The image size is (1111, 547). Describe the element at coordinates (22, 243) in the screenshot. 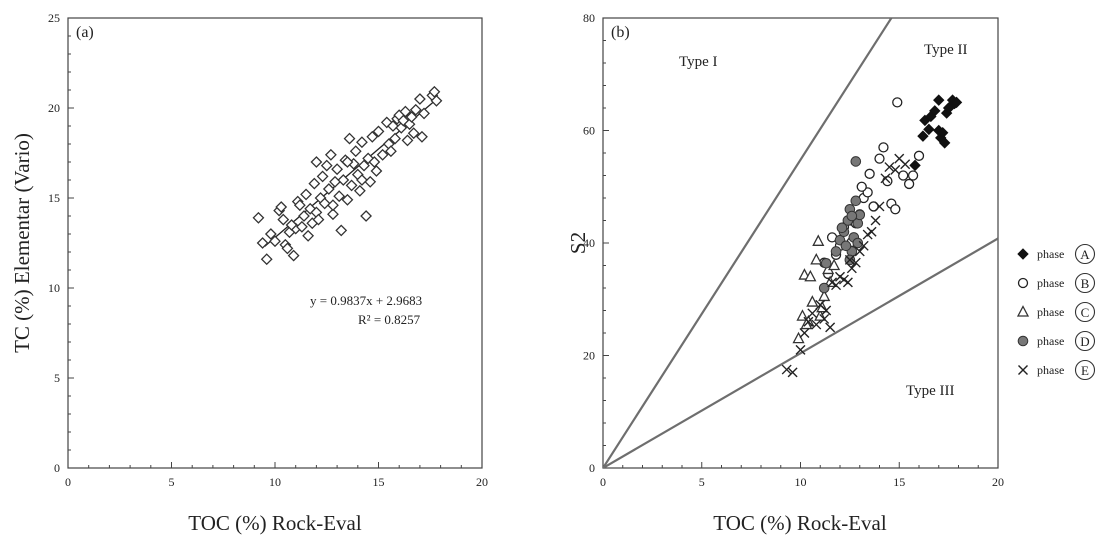

I see `panel-a-y-axis-title: TC (%) Elementar (Vario)` at that location.